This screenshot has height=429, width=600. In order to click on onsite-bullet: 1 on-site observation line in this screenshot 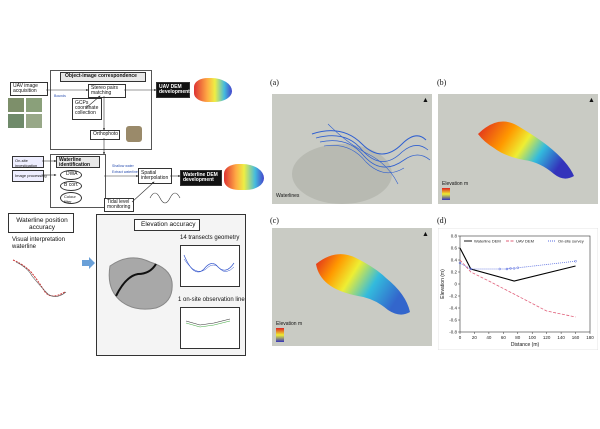, I will do `click(211, 300)`.